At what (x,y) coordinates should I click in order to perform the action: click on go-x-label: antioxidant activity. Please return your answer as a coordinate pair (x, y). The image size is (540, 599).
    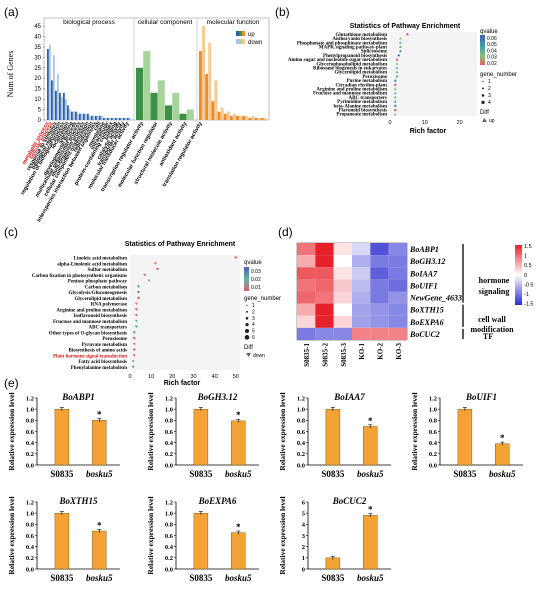
    Looking at the image, I should click on (173, 143).